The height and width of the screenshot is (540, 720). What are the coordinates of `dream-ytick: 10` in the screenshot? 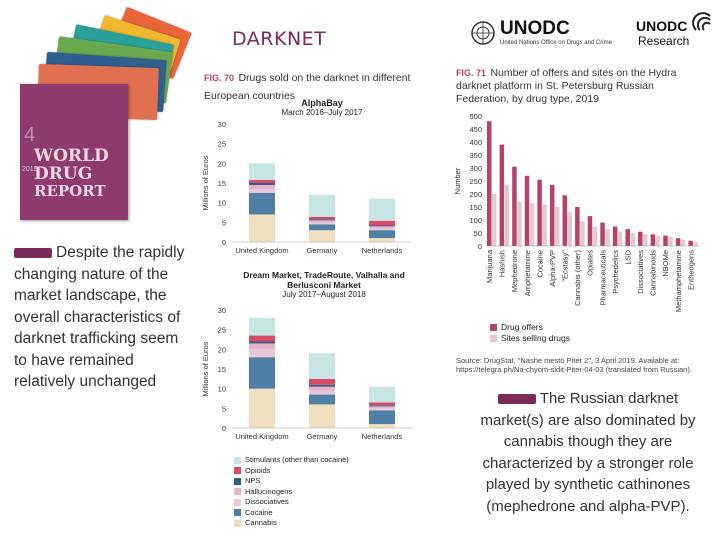 It's located at (222, 389).